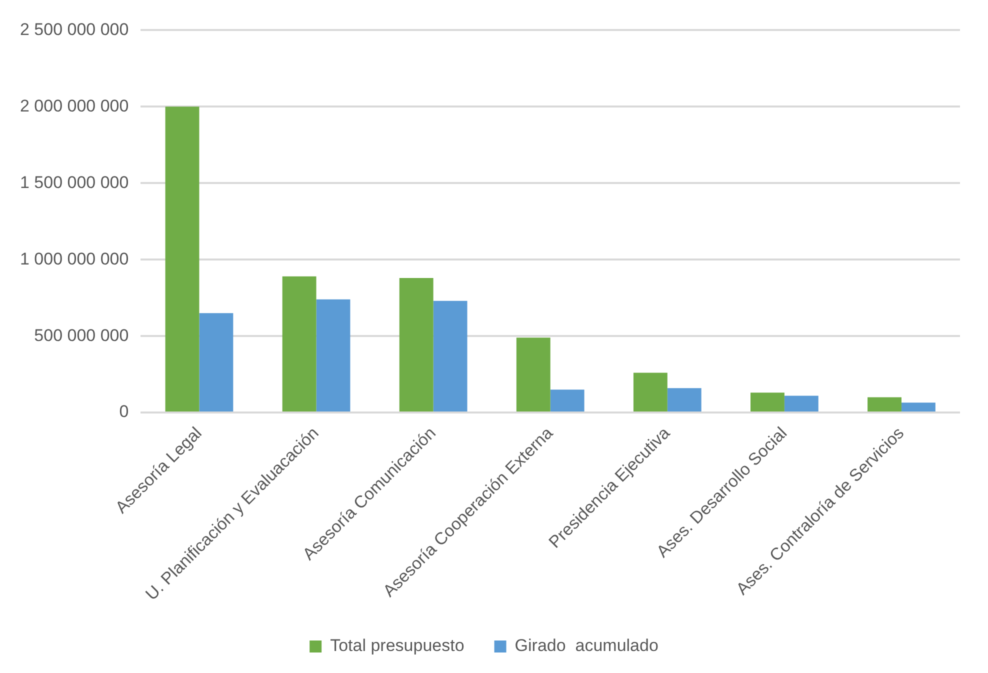  Describe the element at coordinates (74, 182) in the screenshot. I see `y-tick-label: 1 500 000 000` at that location.